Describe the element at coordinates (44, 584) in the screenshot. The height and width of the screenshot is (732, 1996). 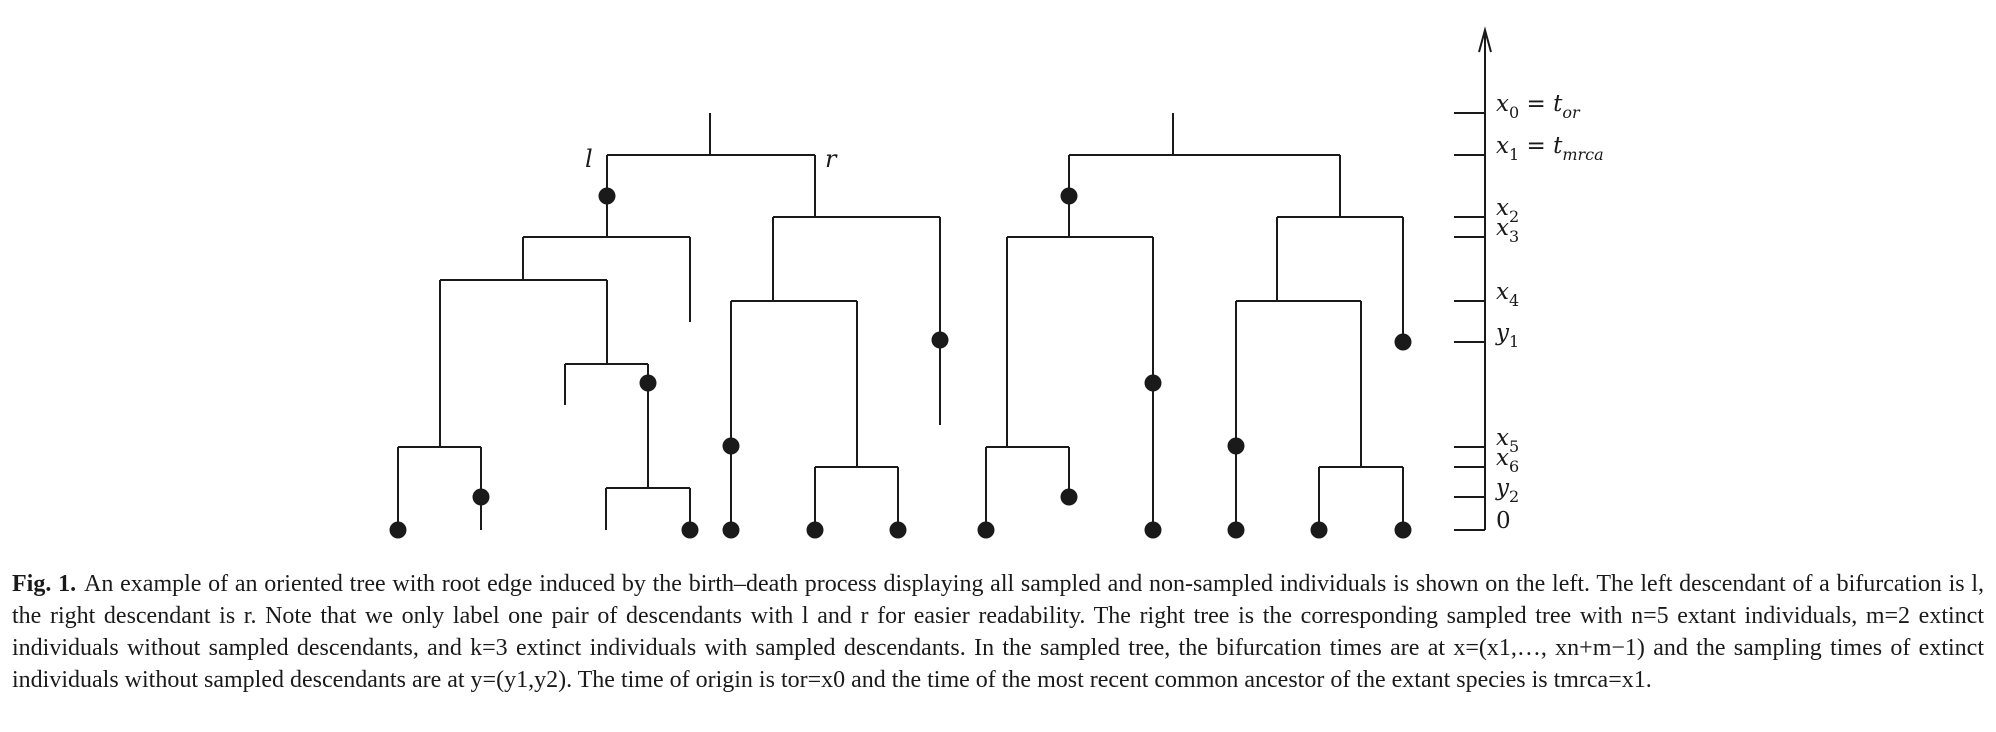
I see `figure-caption-label: Fig. 1.` at that location.